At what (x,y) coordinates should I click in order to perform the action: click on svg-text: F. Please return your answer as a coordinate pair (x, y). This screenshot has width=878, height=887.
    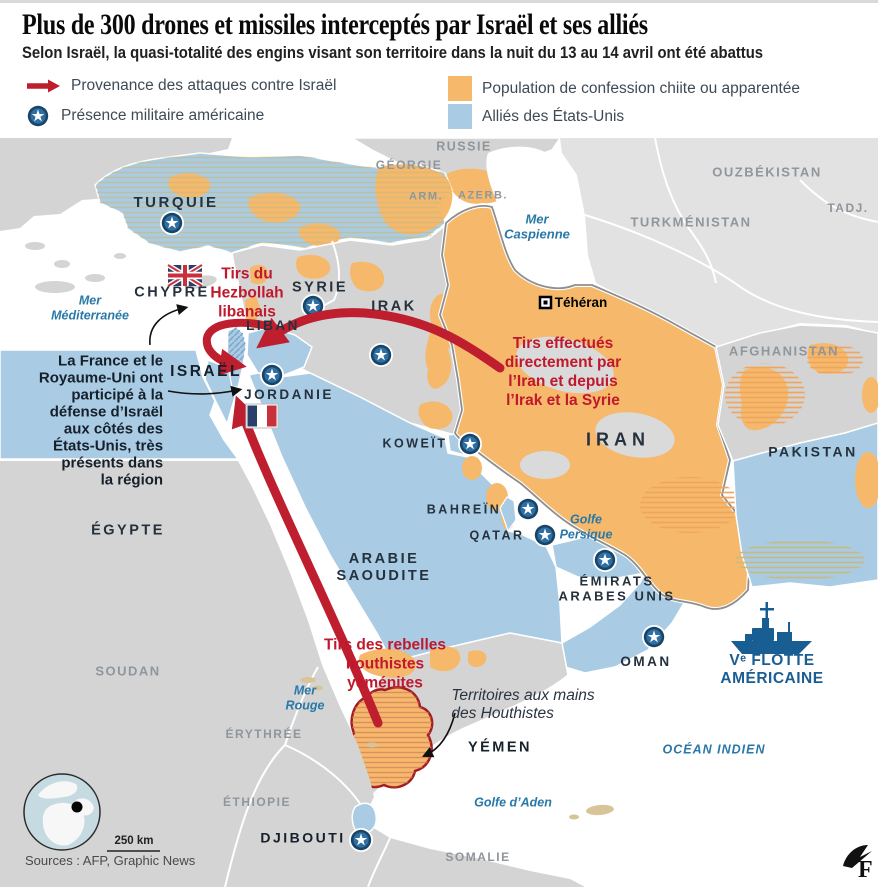
    Looking at the image, I should click on (865, 870).